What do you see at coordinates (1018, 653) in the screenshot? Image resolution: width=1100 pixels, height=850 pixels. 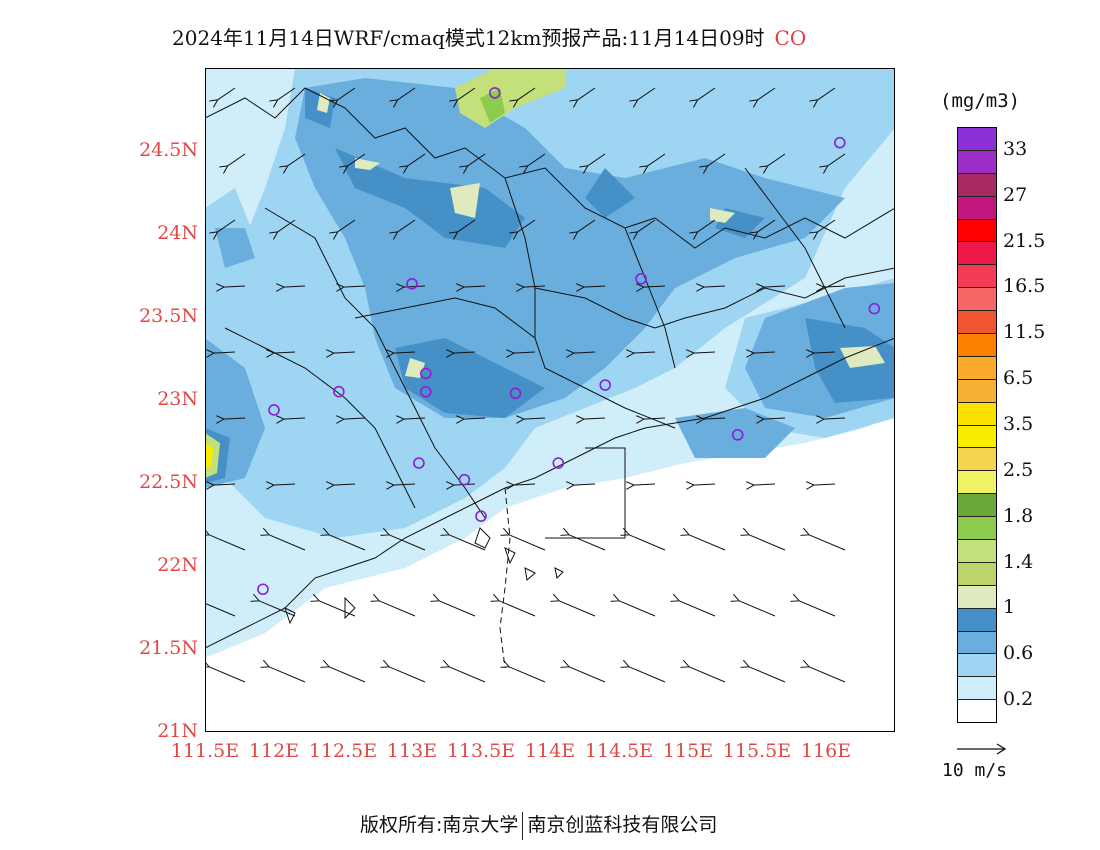 I see `colorbar-label: 0.6` at bounding box center [1018, 653].